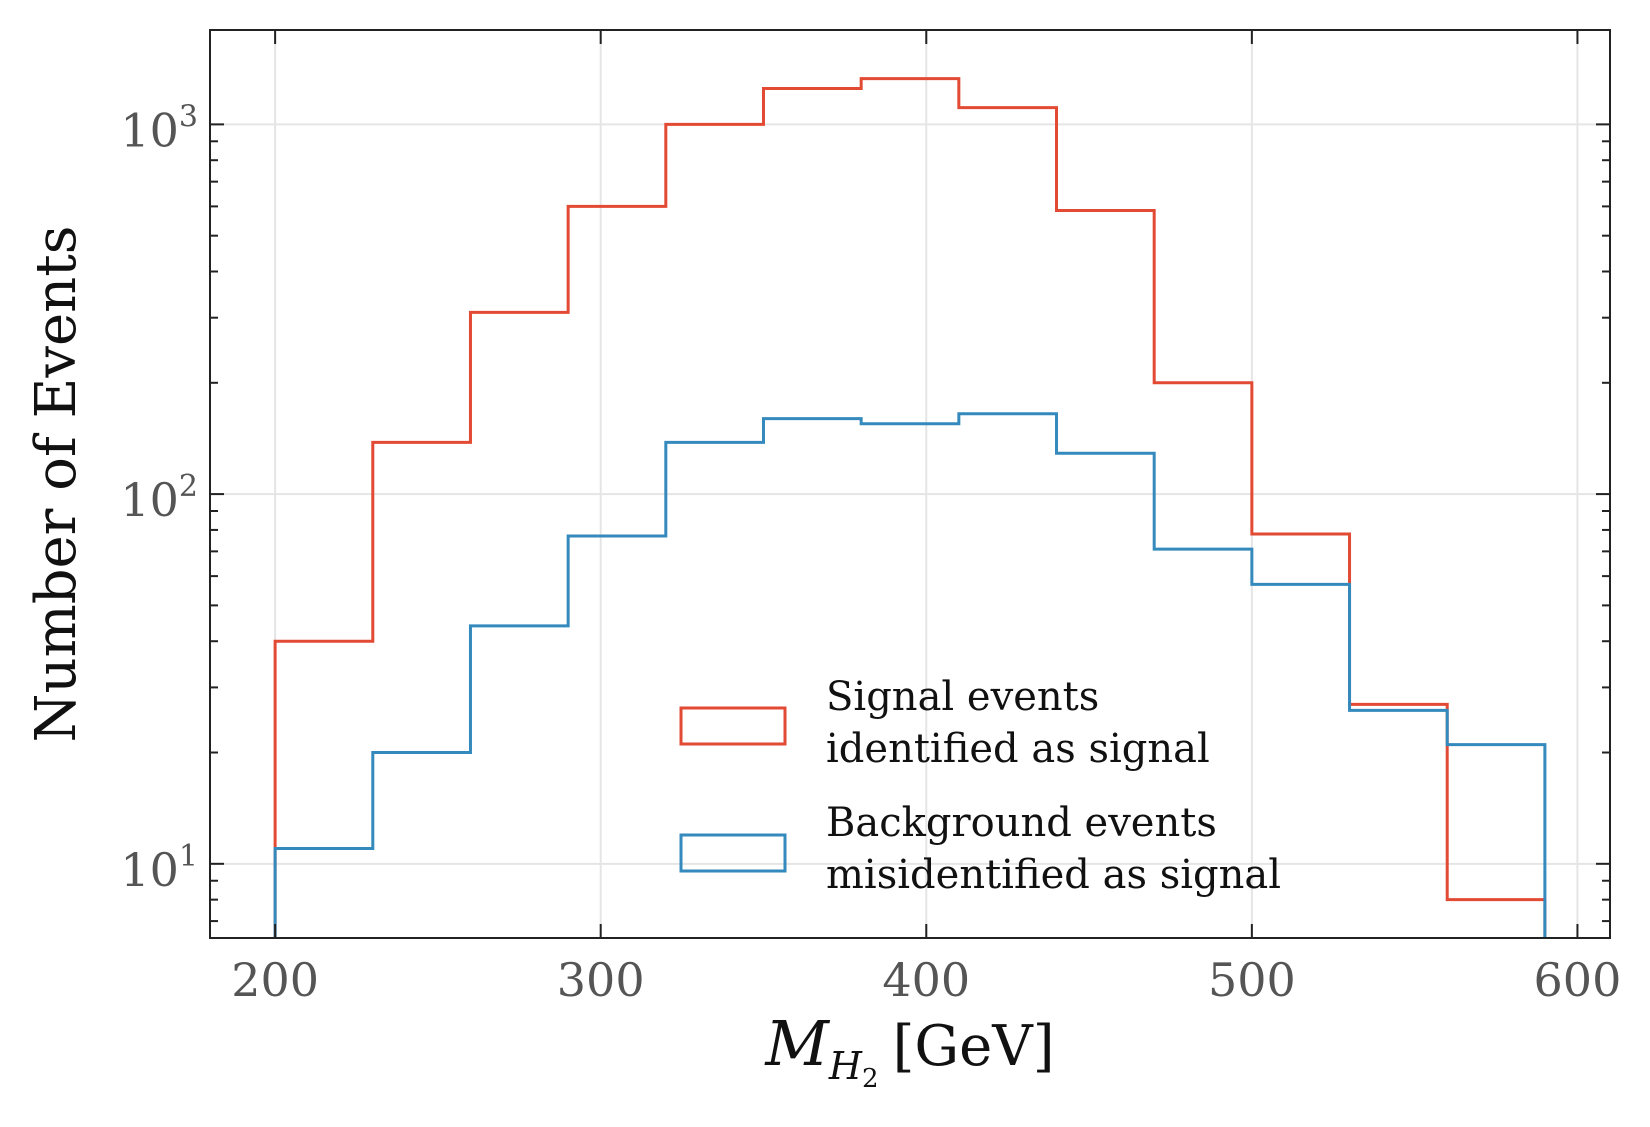  Describe the element at coordinates (188, 856) in the screenshot. I see `y-tick-exponent: 1` at that location.